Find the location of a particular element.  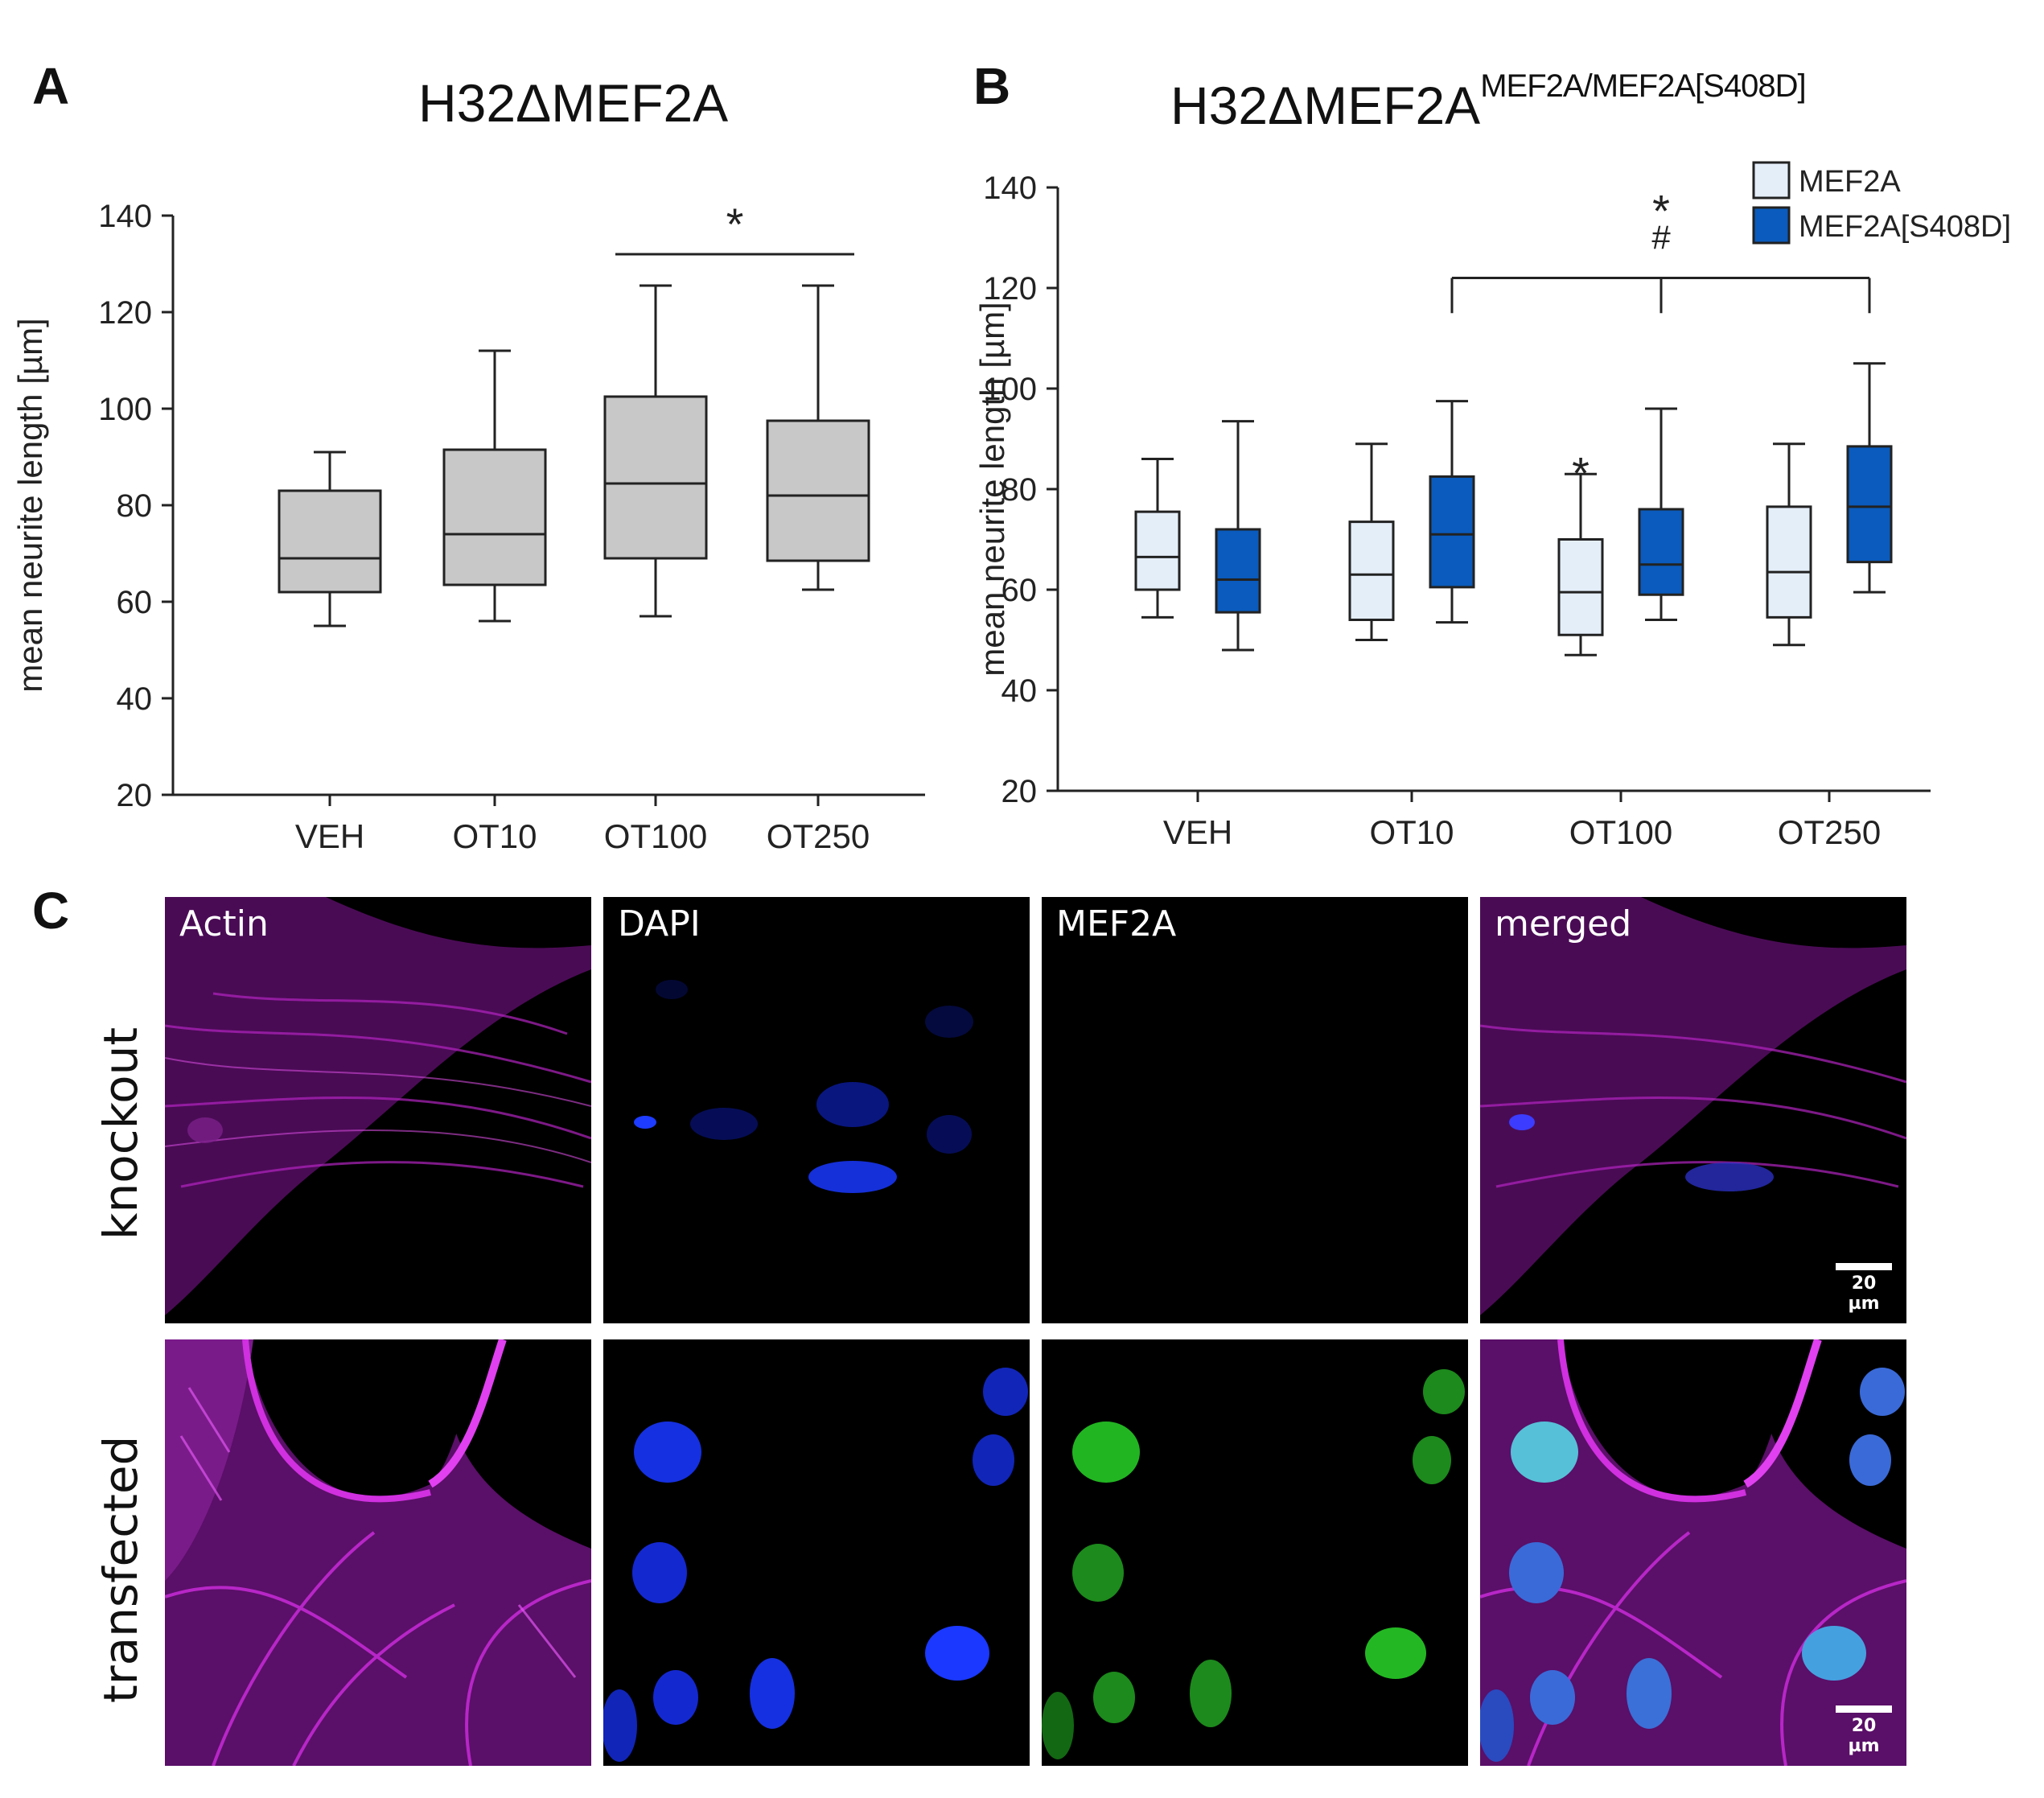

box-mef2a-s408d--veh is located at coordinates (1238, 536).